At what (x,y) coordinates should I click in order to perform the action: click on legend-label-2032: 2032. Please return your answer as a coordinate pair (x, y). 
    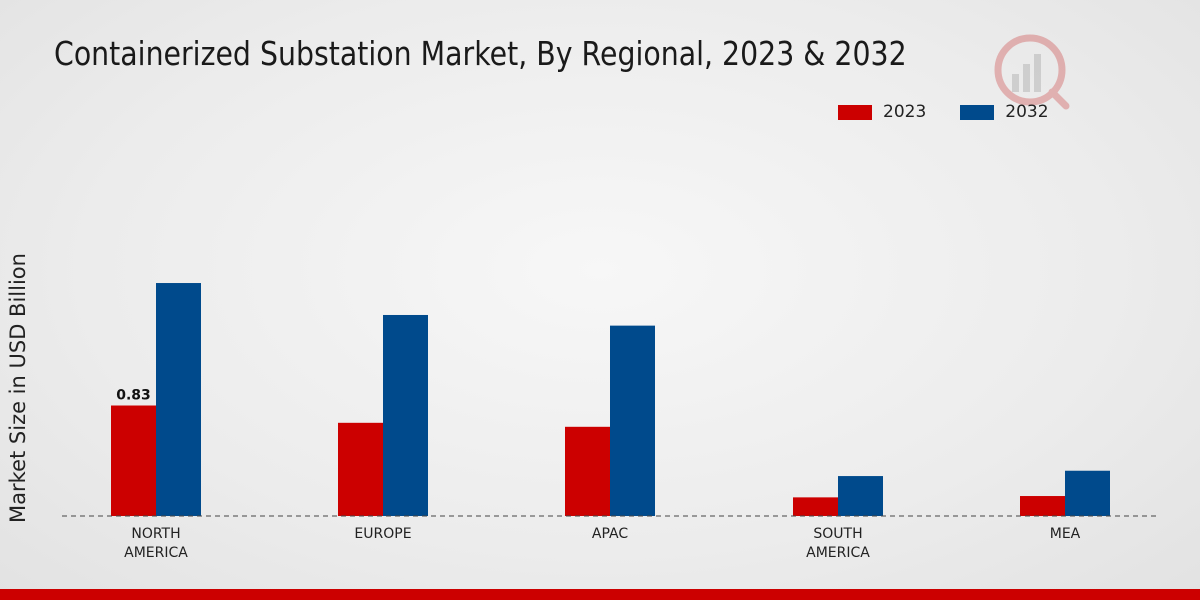
    Looking at the image, I should click on (1027, 112).